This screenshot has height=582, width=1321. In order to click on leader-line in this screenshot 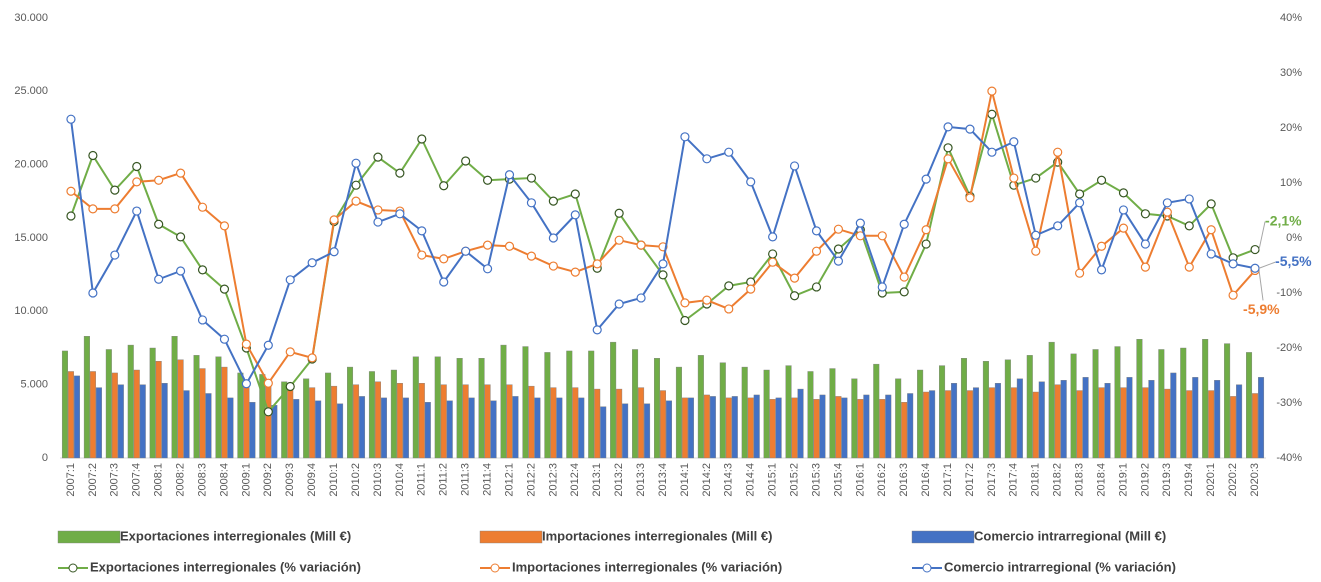, I will do `click(1262, 235)`.